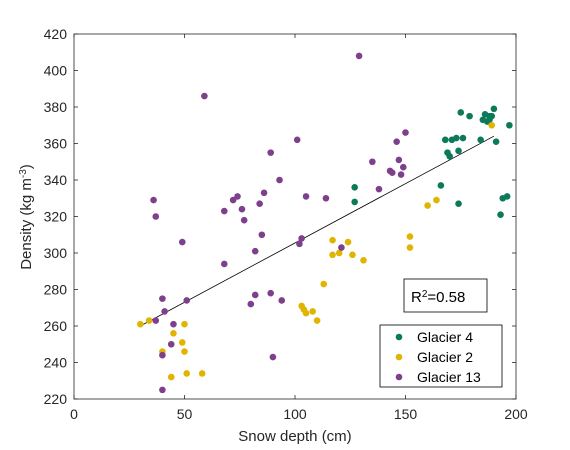  I want to click on annotation-prefix: R, so click(416, 297).